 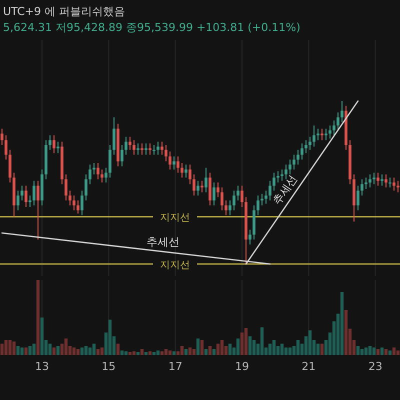 What do you see at coordinates (375, 366) in the screenshot?
I see `x-tick-label: 23` at bounding box center [375, 366].